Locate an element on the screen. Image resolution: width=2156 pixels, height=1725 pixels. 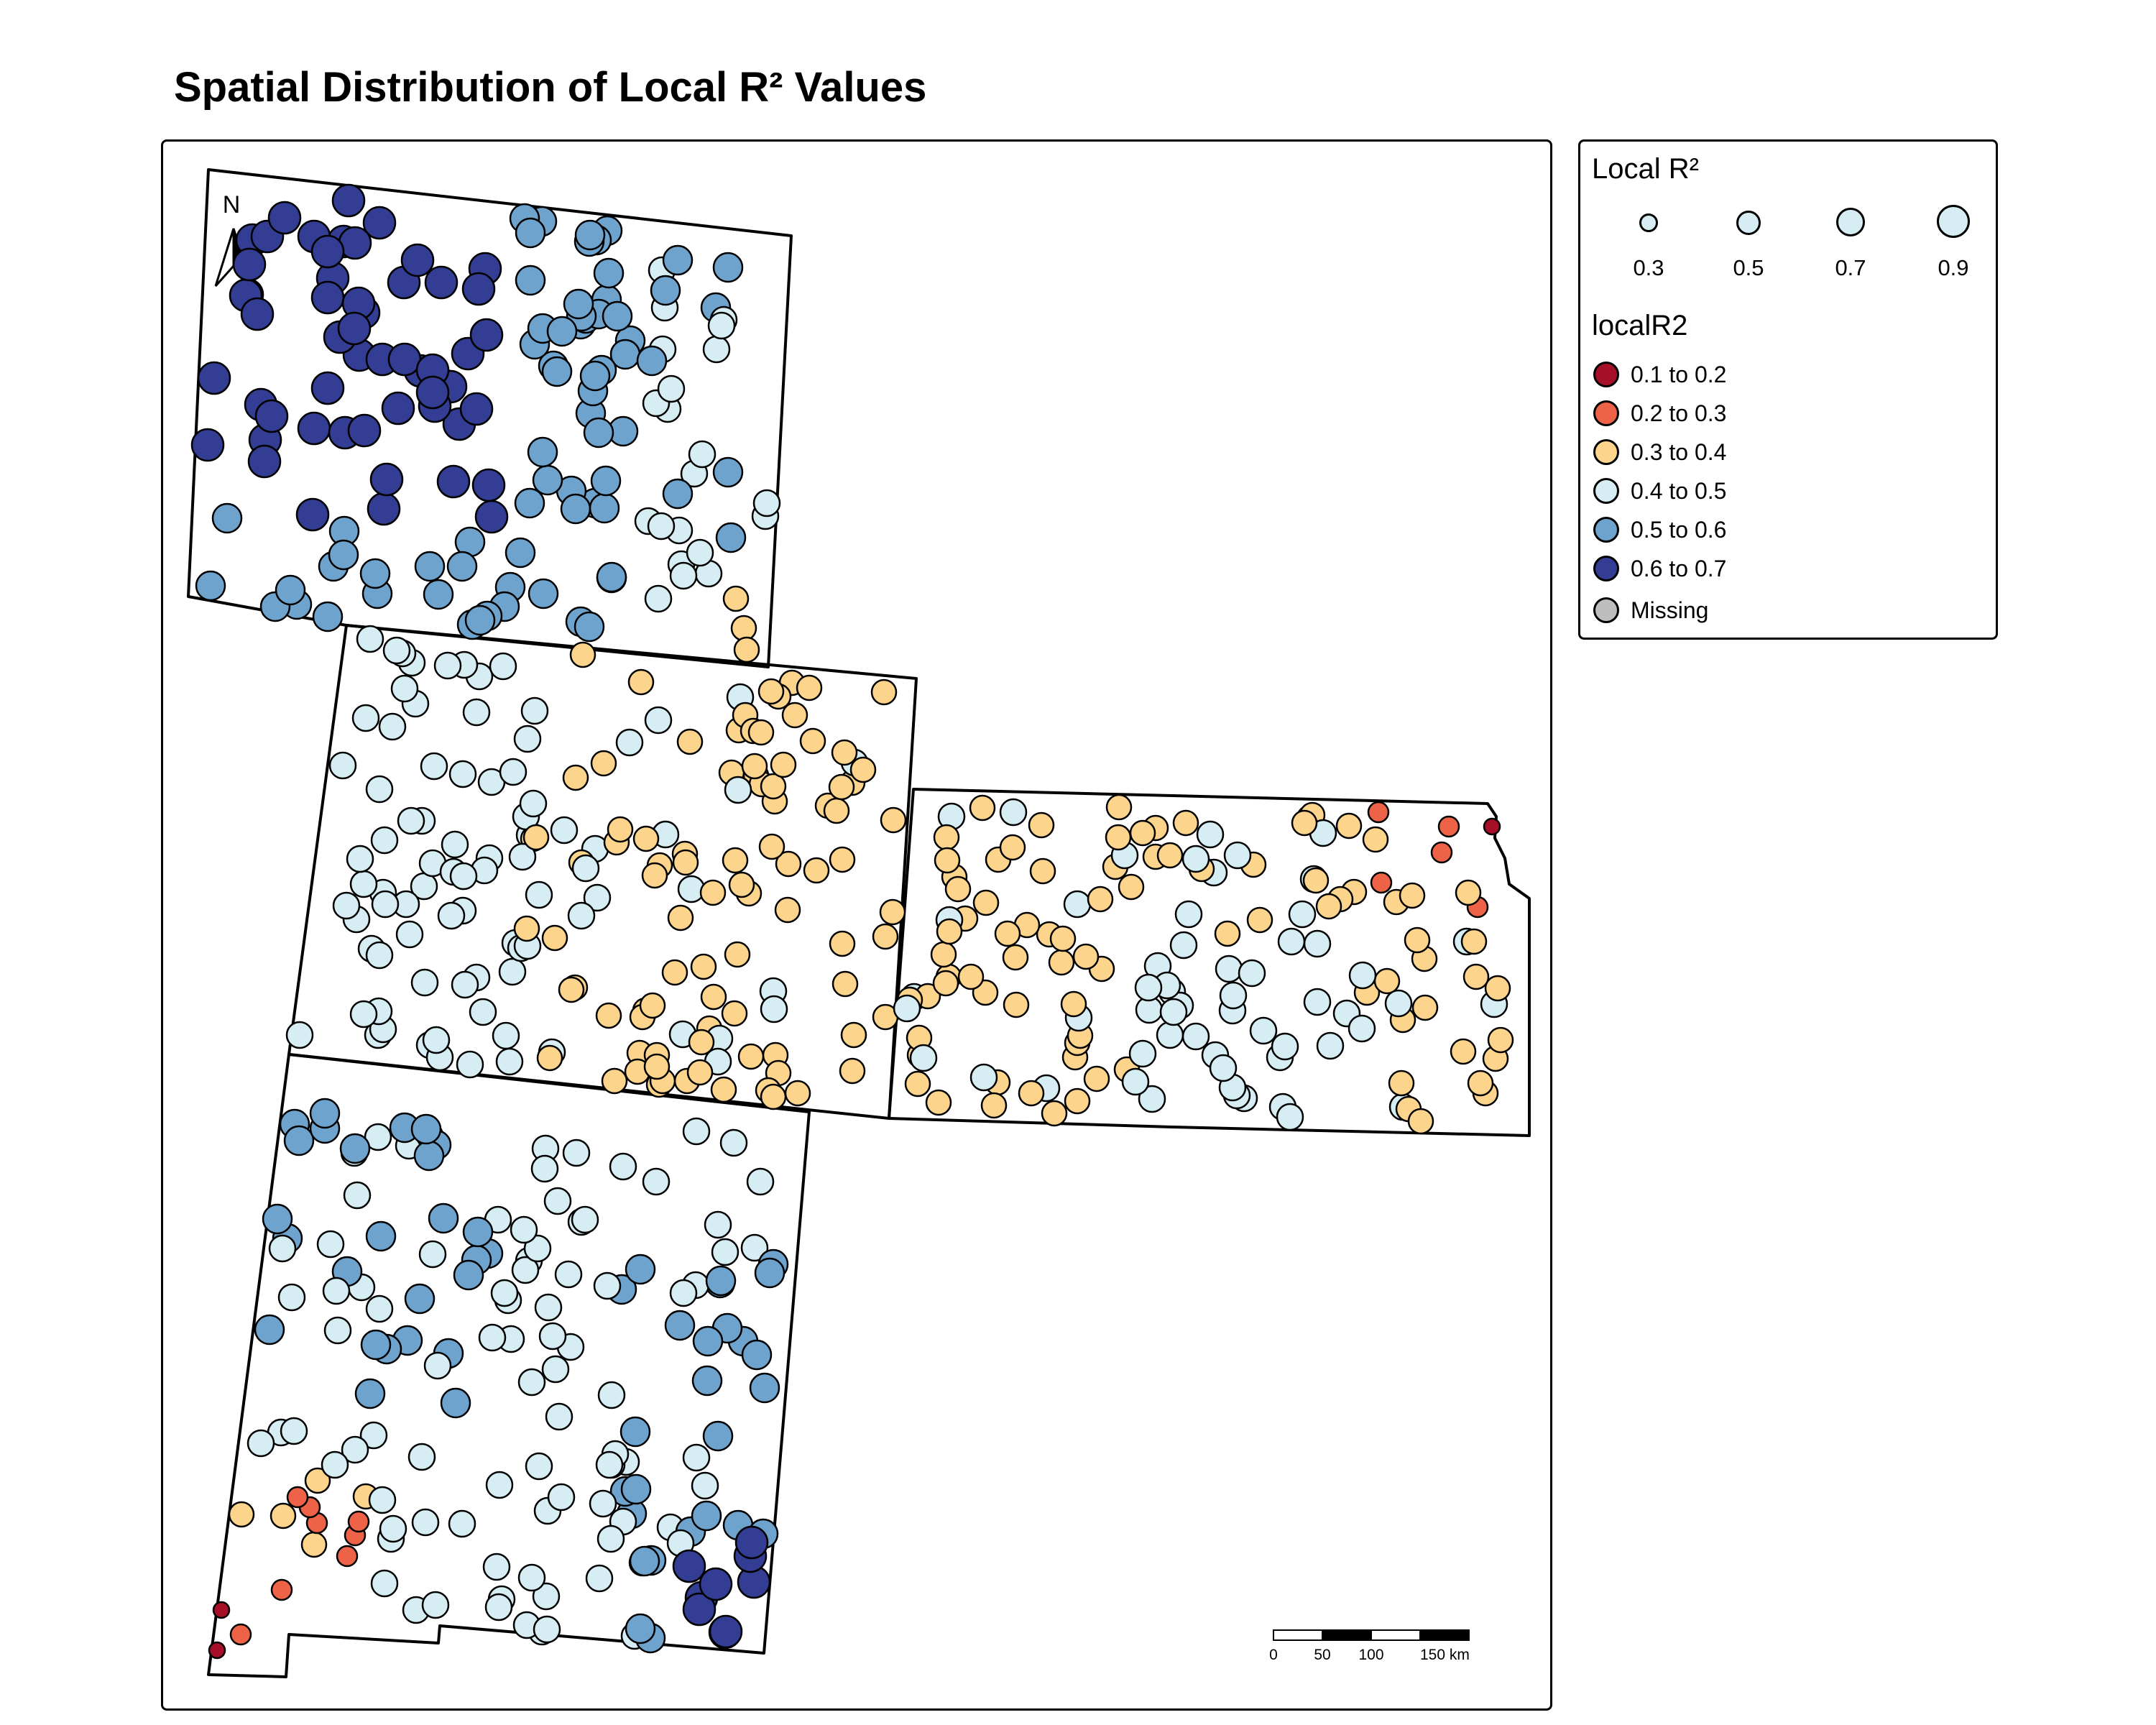
legend-label-class-5: 0.5 to 0.6 is located at coordinates (1679, 530).